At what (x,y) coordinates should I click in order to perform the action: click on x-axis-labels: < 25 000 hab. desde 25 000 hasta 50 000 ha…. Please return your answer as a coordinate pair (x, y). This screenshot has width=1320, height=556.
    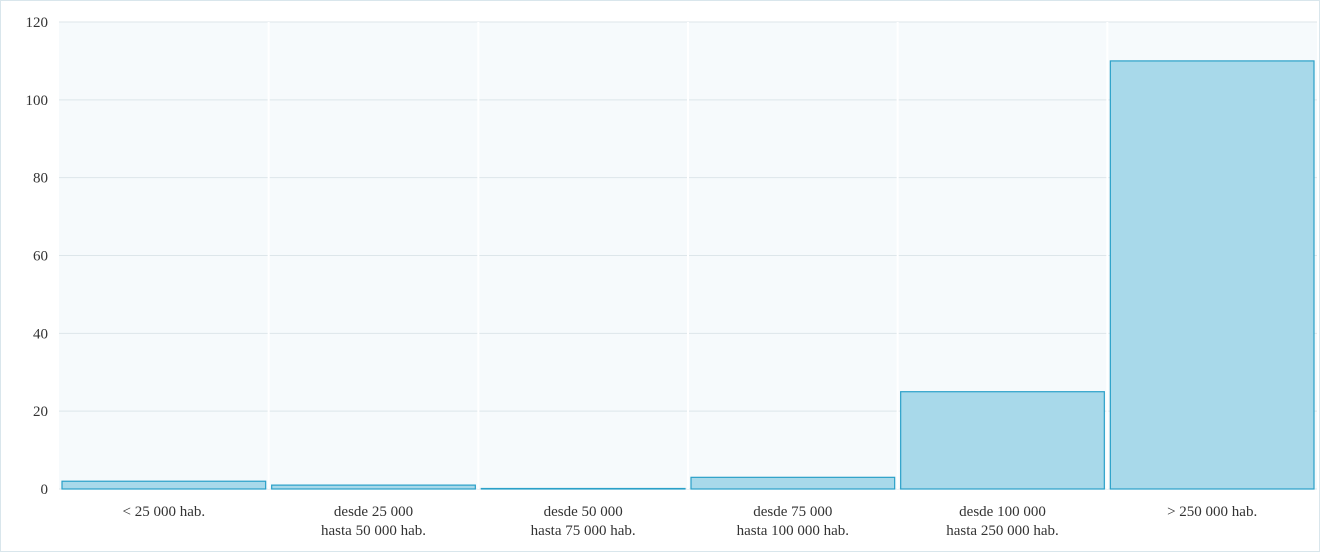
    Looking at the image, I should click on (690, 521).